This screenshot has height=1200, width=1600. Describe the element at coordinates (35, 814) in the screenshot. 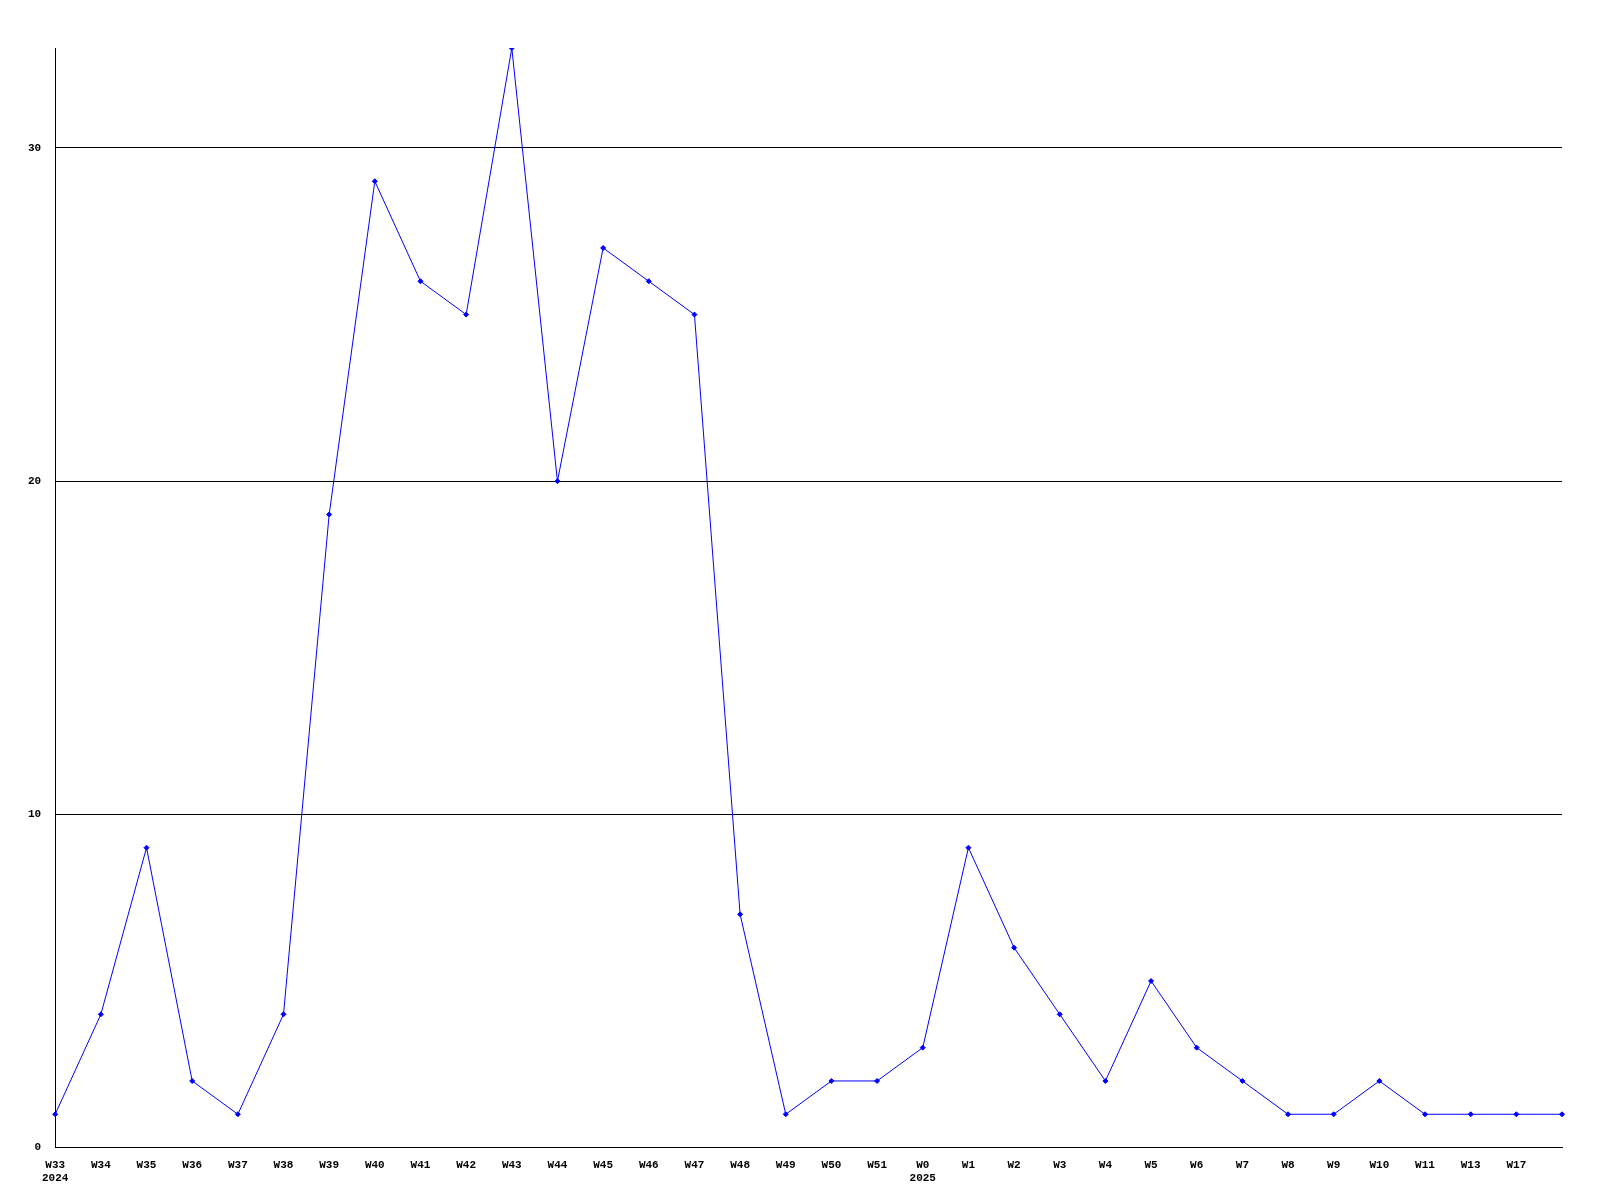

I see `y-tick-label: 10` at that location.